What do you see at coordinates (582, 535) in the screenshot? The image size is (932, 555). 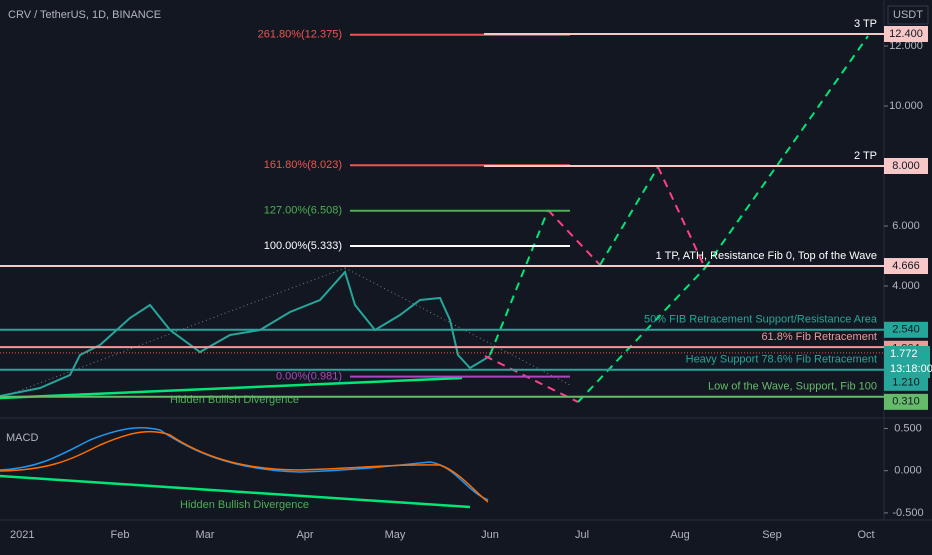 I see `time-label: Jul` at bounding box center [582, 535].